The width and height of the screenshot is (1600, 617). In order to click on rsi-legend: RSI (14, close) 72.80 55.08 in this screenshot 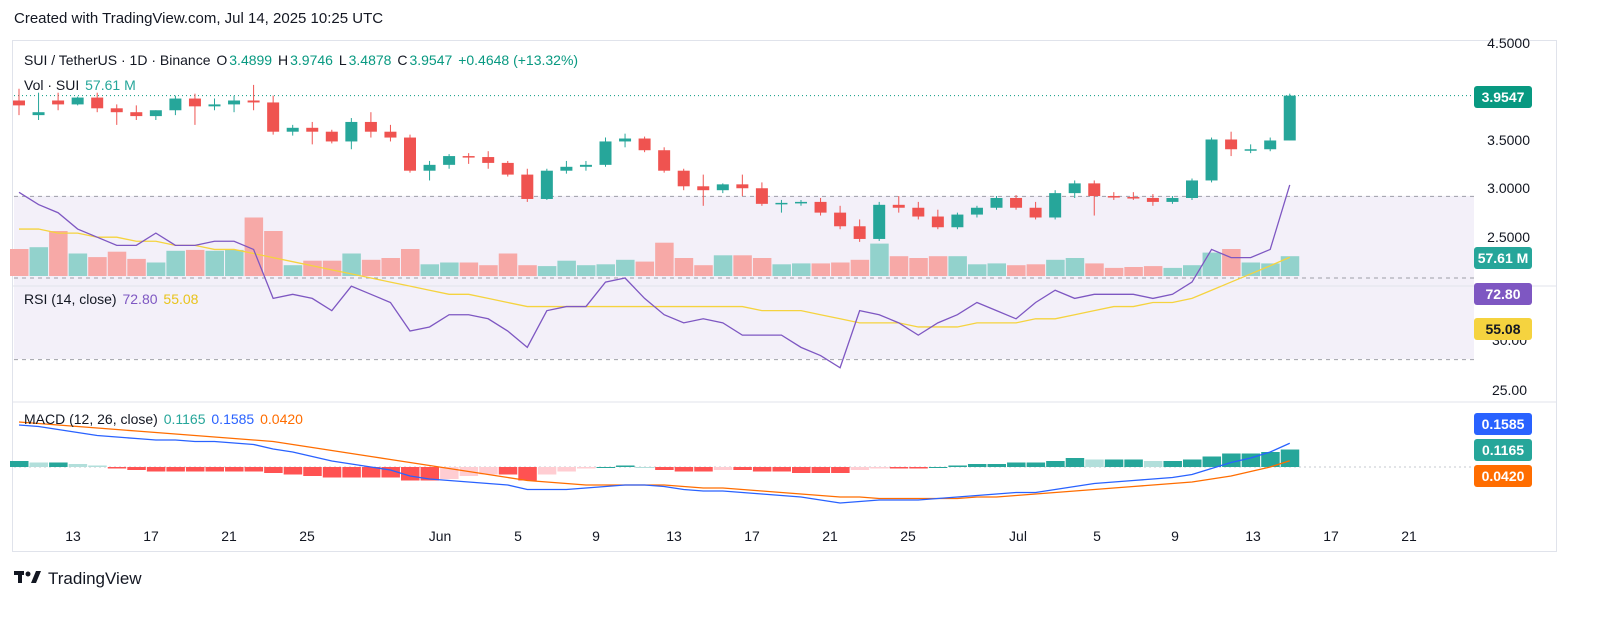, I will do `click(112, 299)`.